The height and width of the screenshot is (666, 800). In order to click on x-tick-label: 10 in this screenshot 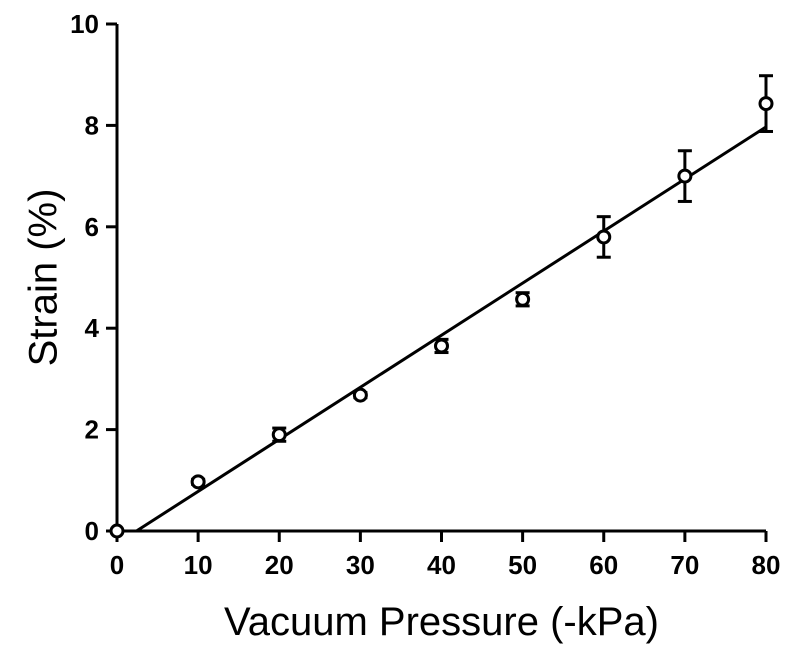, I will do `click(198, 565)`.